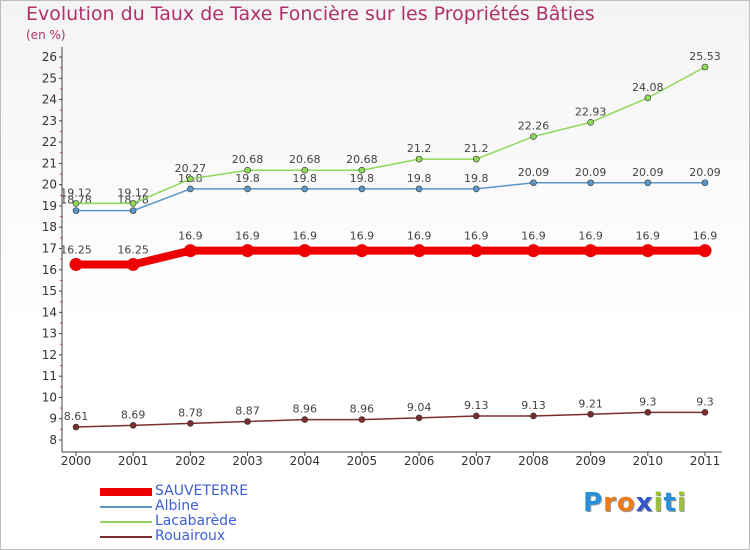  What do you see at coordinates (648, 87) in the screenshot?
I see `data-label-lacabar-de: 24.08` at bounding box center [648, 87].